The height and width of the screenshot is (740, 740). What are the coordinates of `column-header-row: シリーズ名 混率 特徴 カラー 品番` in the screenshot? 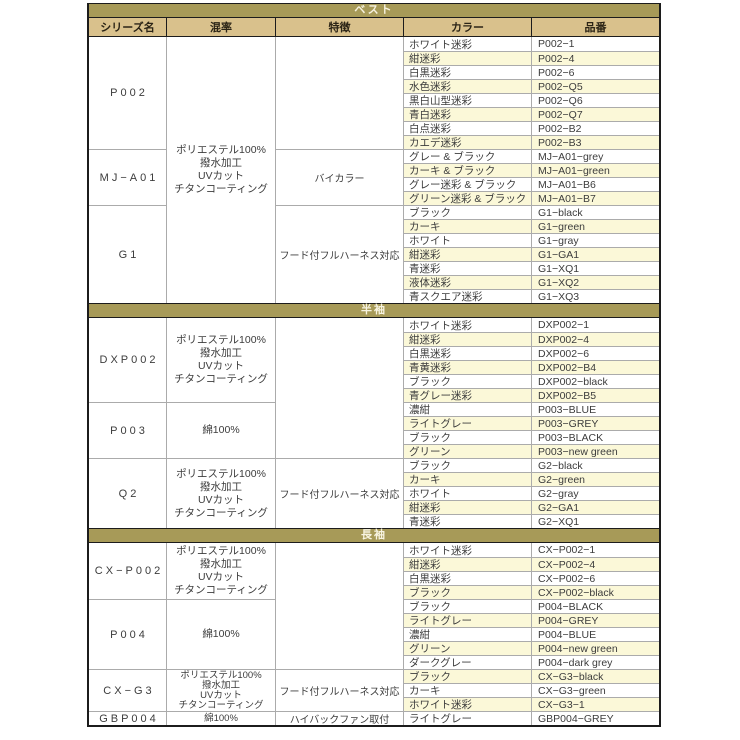 It's located at (374, 27).